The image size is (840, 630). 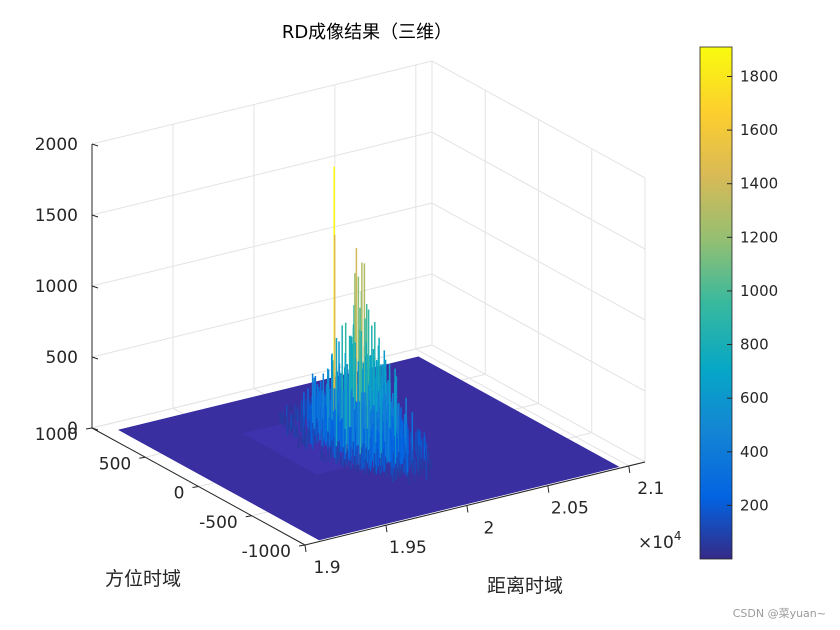 What do you see at coordinates (62, 358) in the screenshot?
I see `z-tick-label: 500` at bounding box center [62, 358].